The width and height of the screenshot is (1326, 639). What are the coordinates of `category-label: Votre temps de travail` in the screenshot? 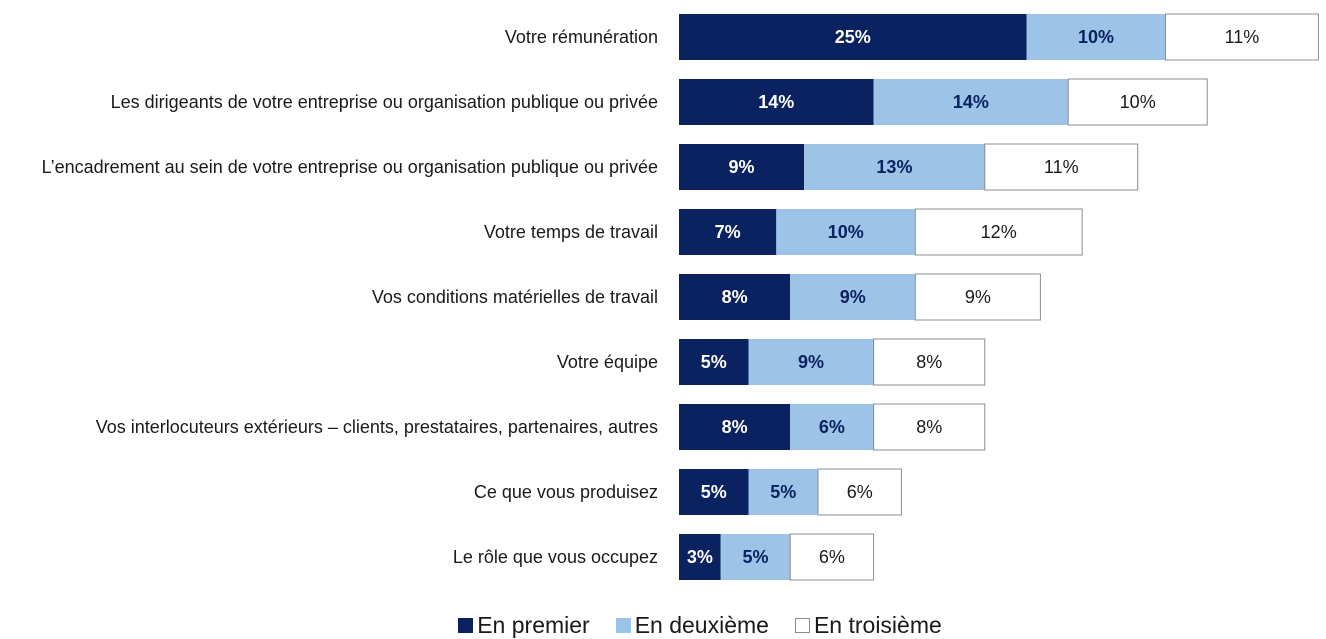 It's located at (329, 232).